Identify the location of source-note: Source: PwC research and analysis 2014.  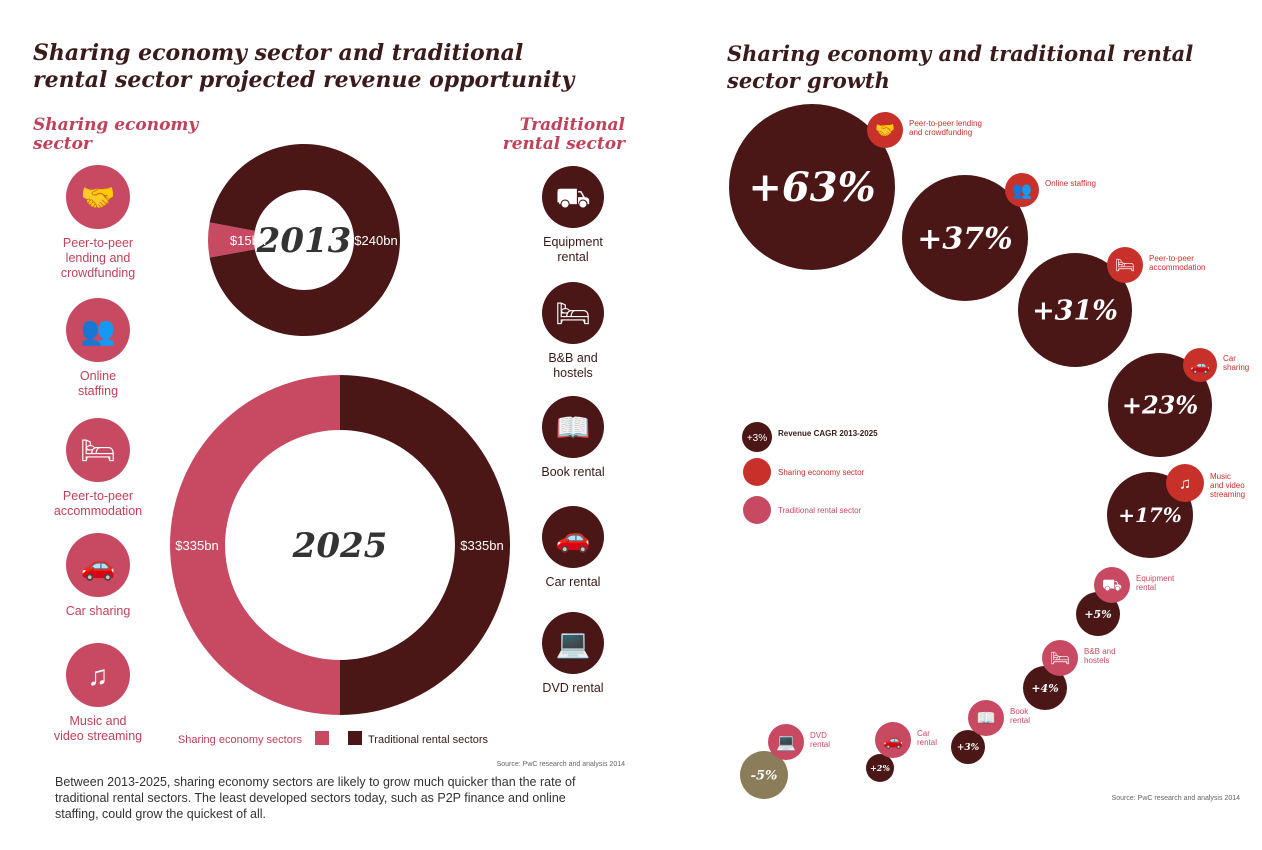
(561, 764).